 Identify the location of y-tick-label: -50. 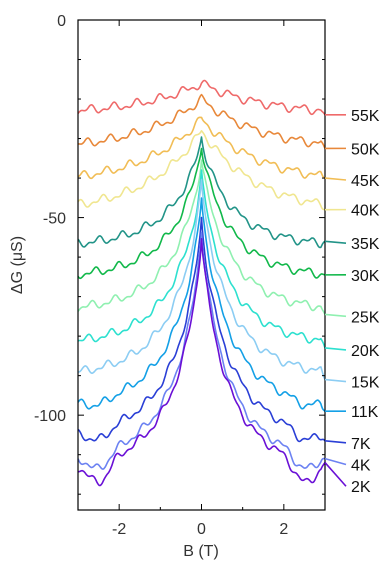
(54, 219).